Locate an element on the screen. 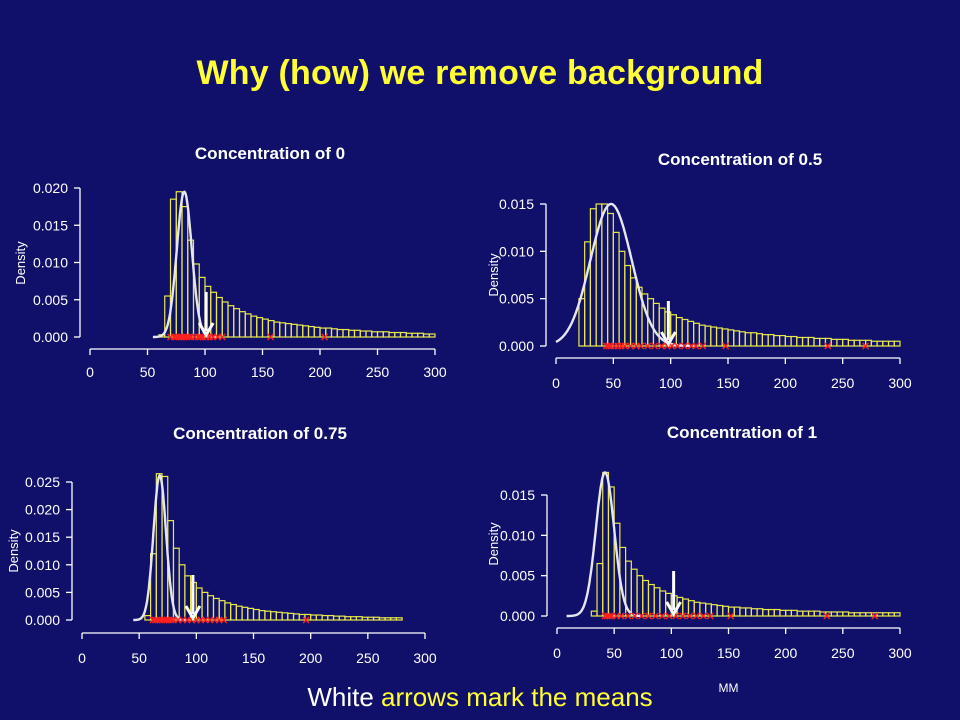  x-tick-label: 50 is located at coordinates (614, 383).